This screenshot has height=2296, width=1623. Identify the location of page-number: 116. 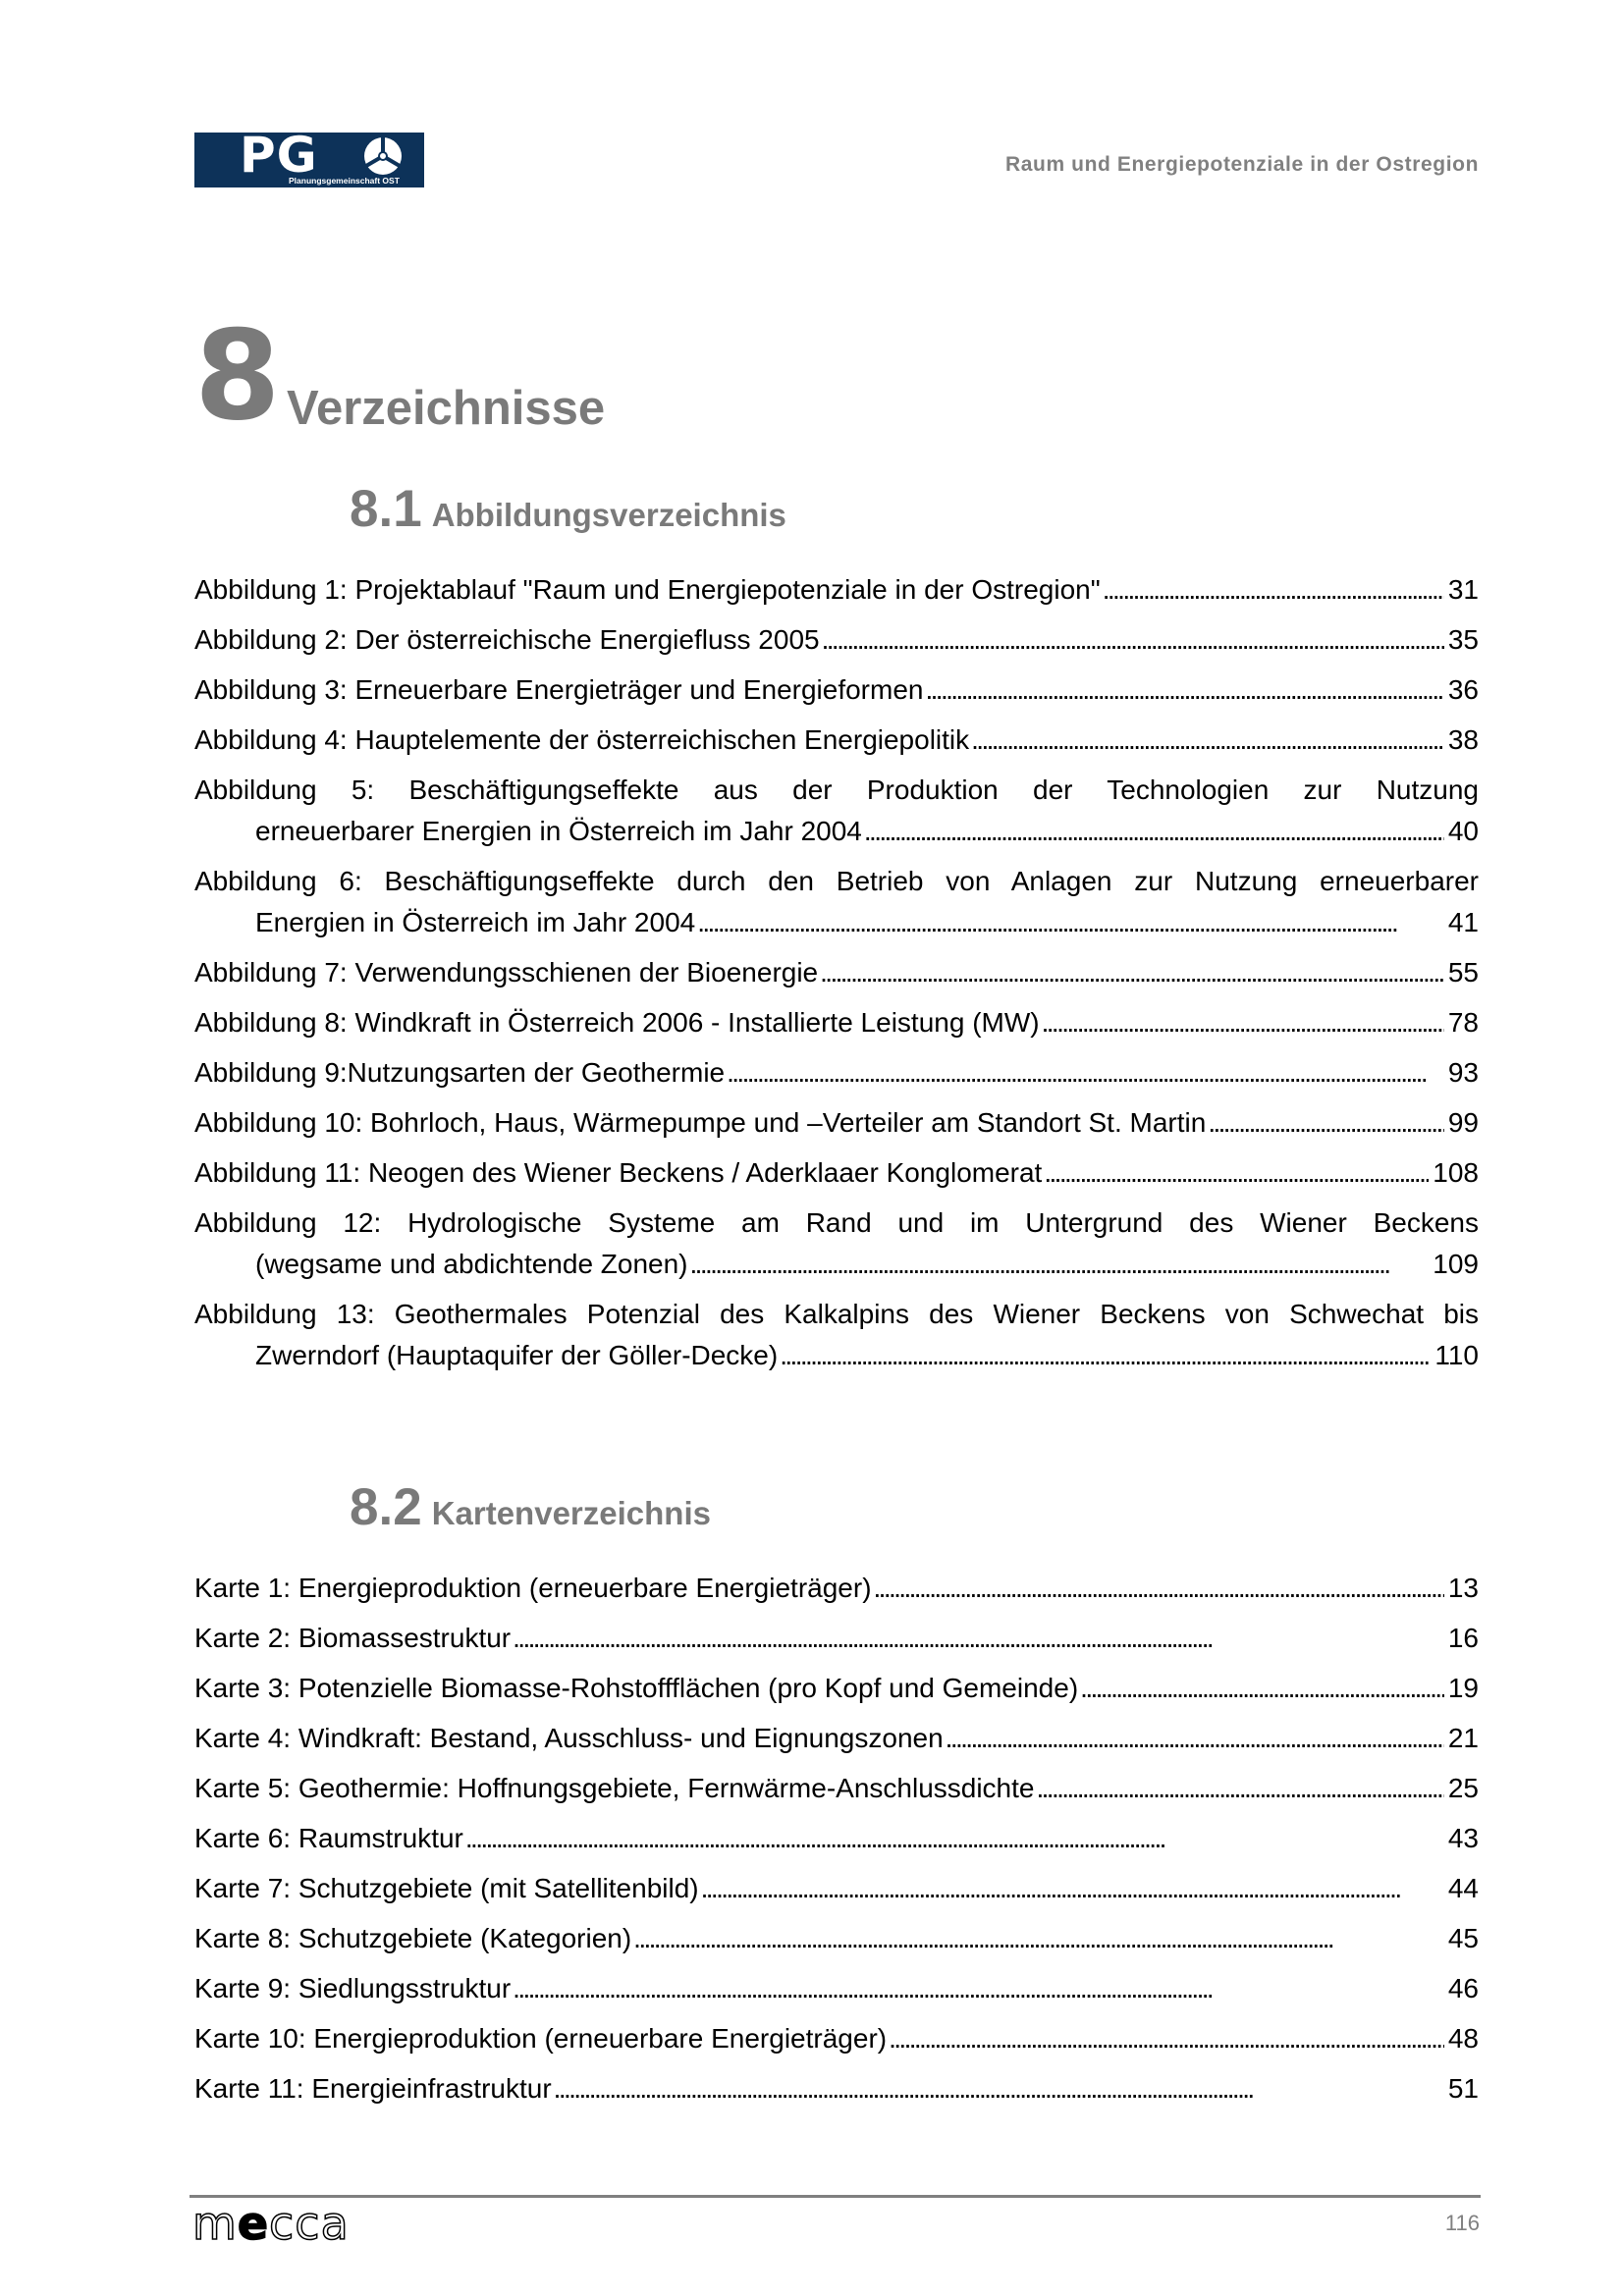
(1462, 2223).